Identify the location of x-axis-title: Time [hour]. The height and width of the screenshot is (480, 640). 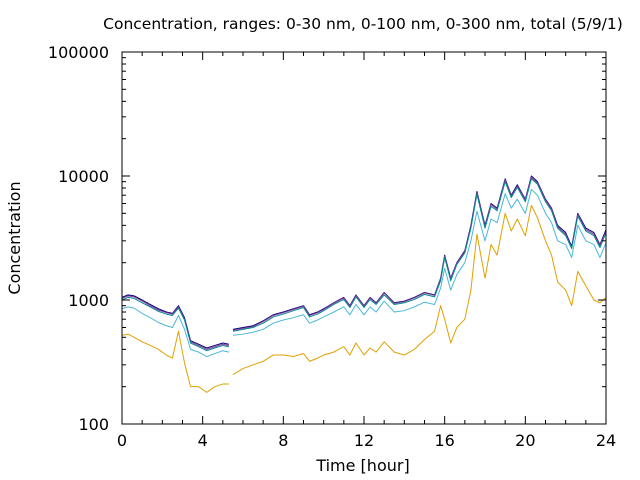
(362, 465).